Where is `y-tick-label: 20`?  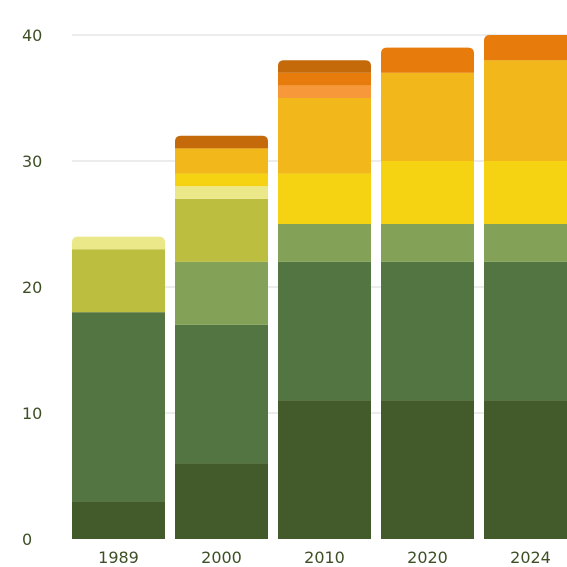 y-tick-label: 20 is located at coordinates (32, 287).